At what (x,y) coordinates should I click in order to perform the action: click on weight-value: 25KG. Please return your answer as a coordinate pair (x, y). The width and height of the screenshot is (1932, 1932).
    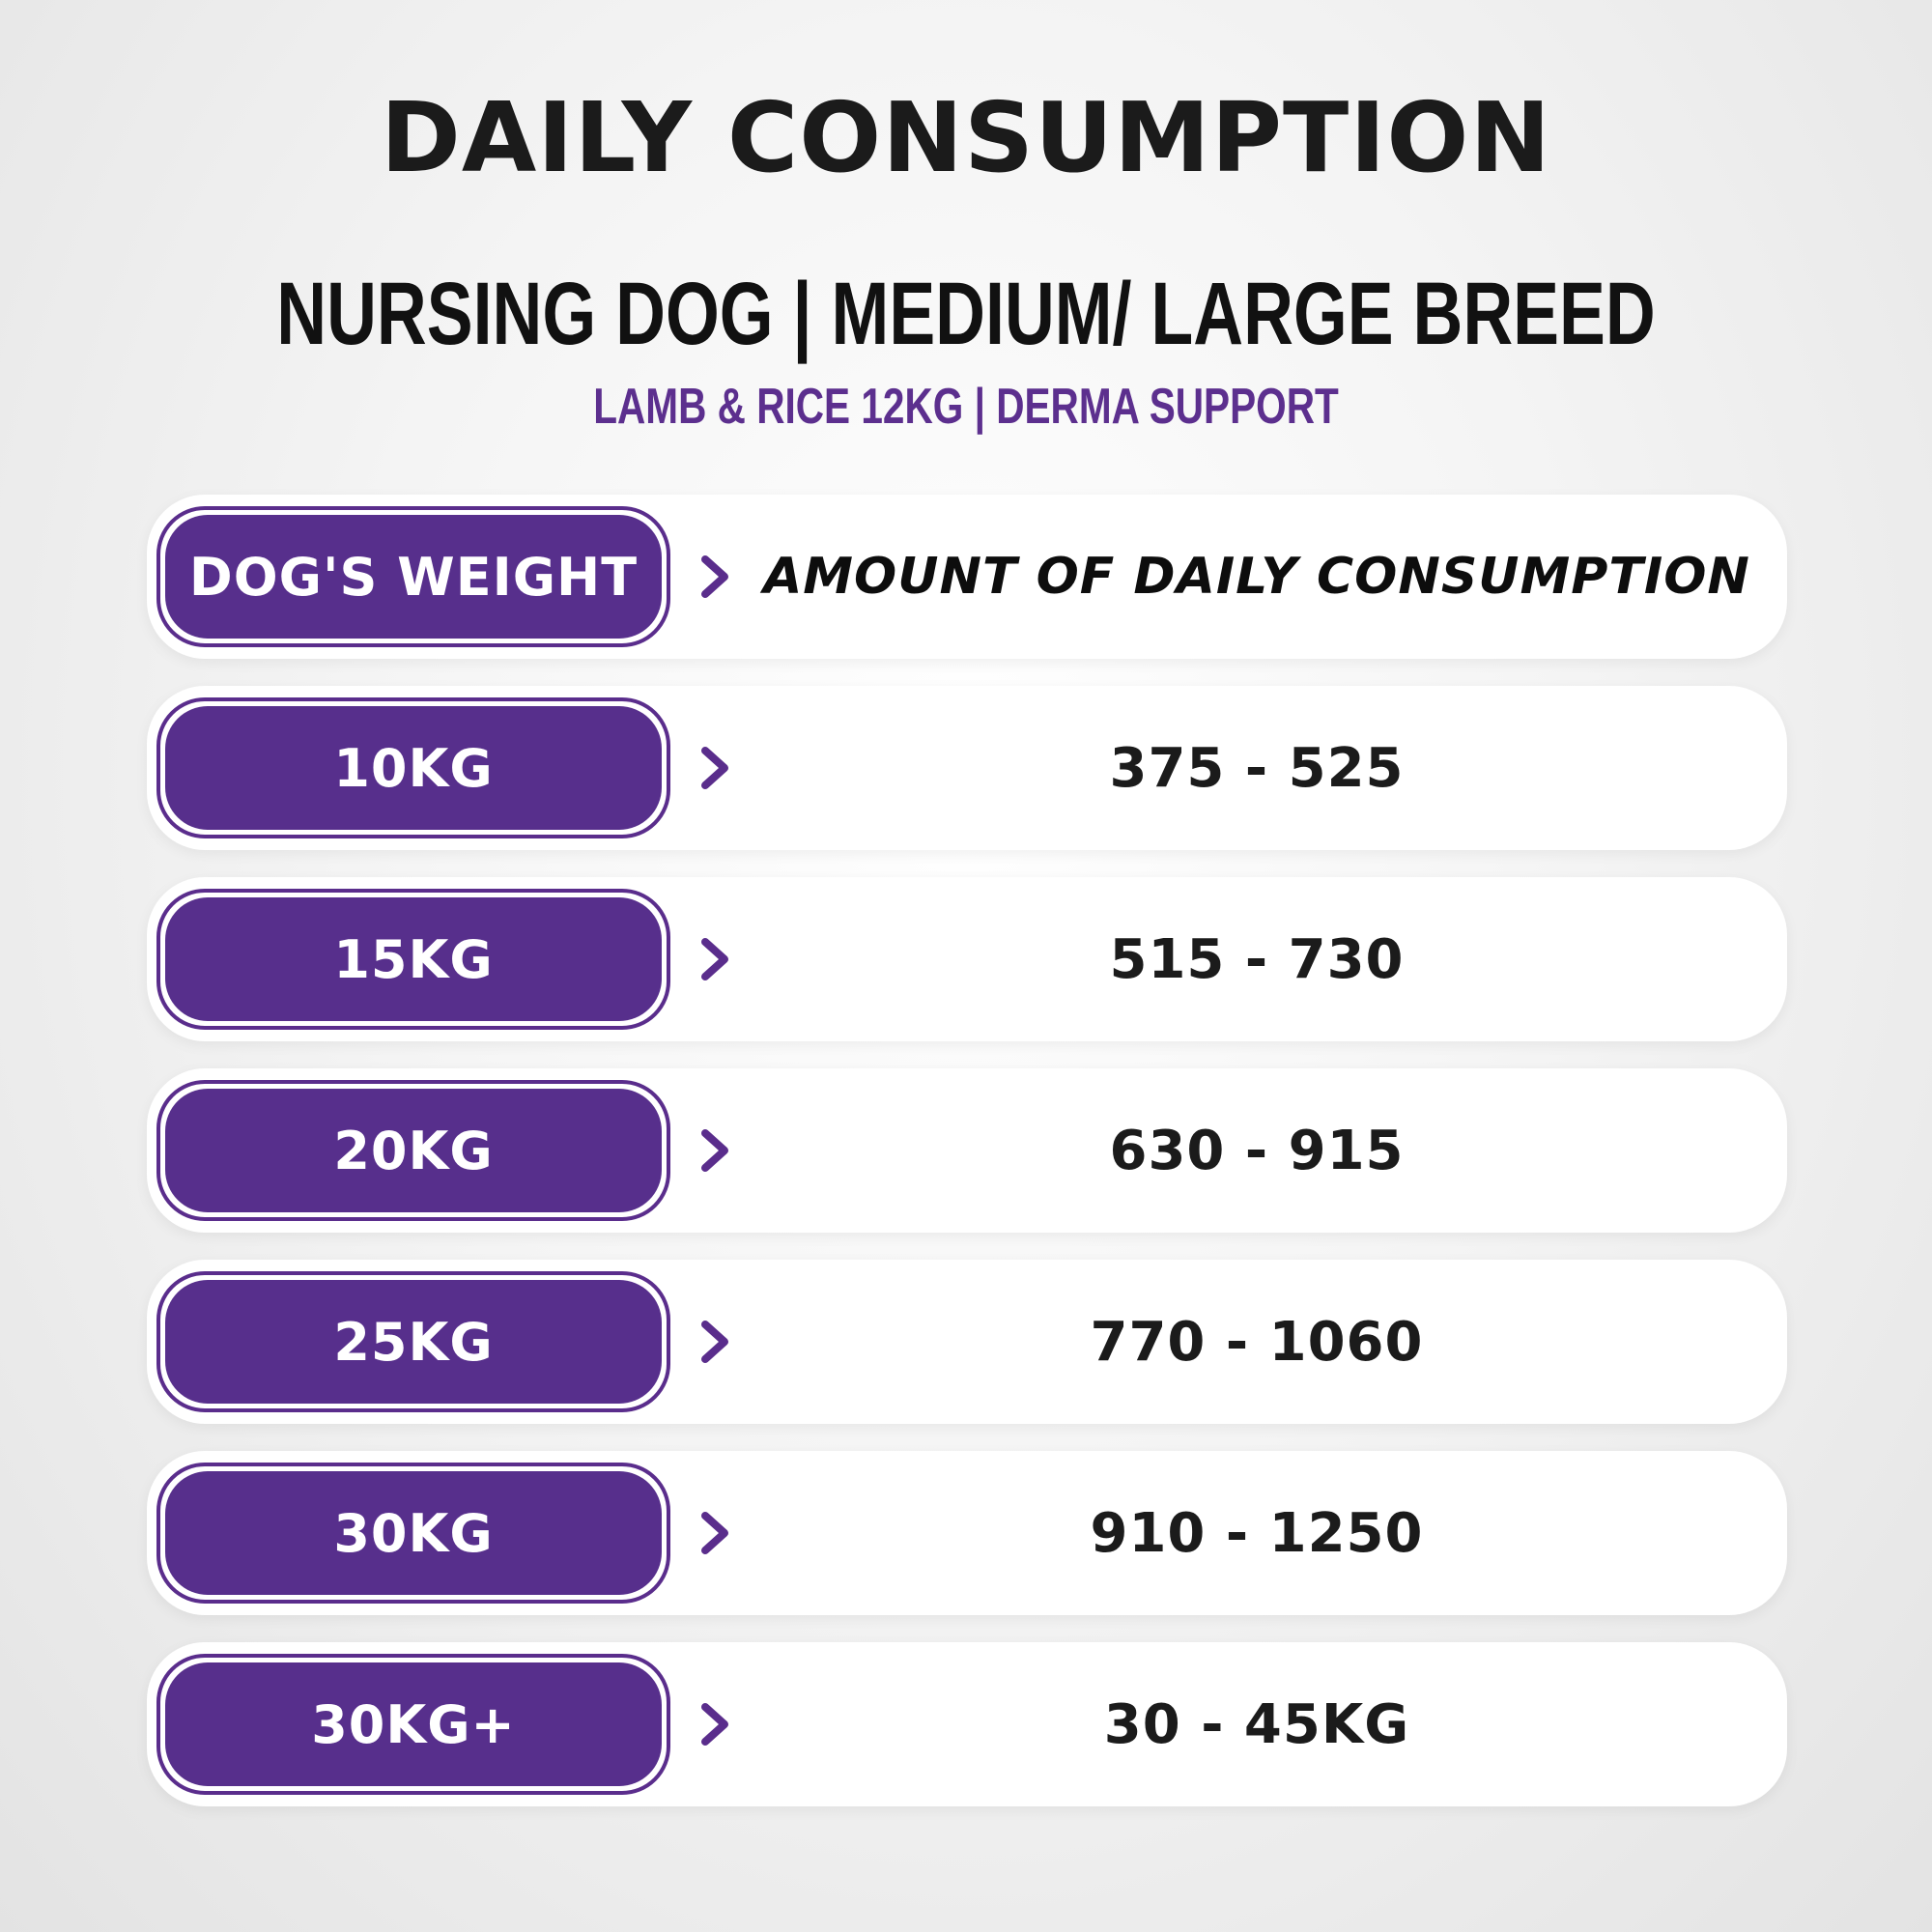
    Looking at the image, I should click on (413, 1342).